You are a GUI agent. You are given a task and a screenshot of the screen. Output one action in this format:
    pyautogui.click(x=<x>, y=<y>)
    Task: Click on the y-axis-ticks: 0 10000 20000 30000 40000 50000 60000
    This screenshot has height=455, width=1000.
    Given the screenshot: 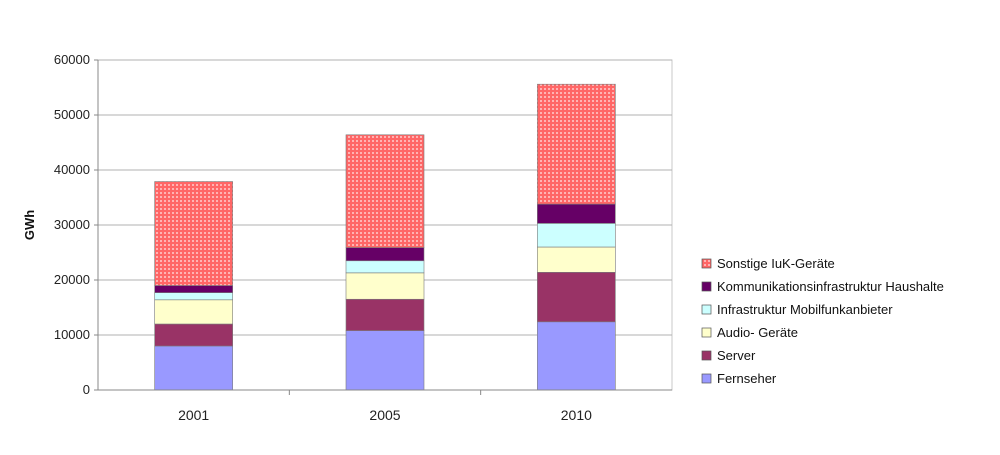 What is the action you would take?
    pyautogui.click(x=76, y=224)
    